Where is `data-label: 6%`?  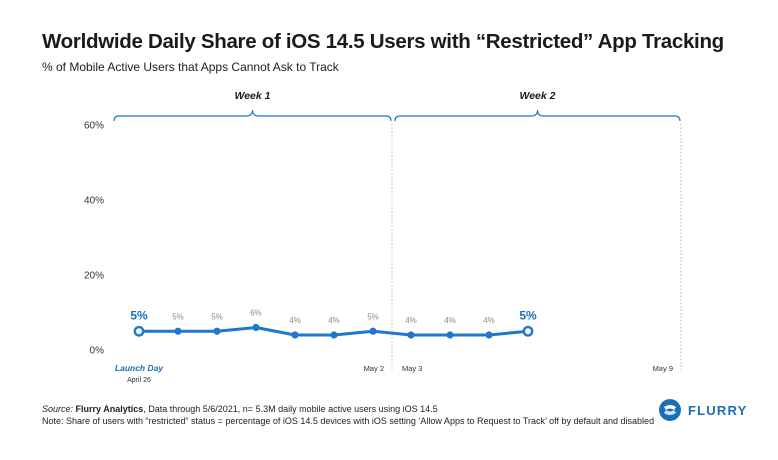 data-label: 6% is located at coordinates (256, 313).